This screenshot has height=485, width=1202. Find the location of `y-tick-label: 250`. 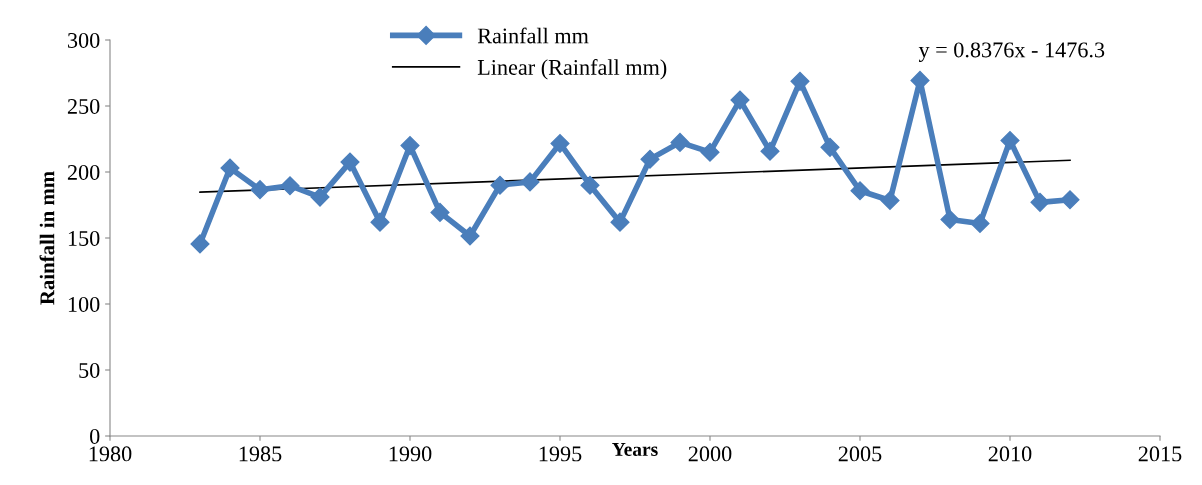

y-tick-label: 250 is located at coordinates (83, 106).